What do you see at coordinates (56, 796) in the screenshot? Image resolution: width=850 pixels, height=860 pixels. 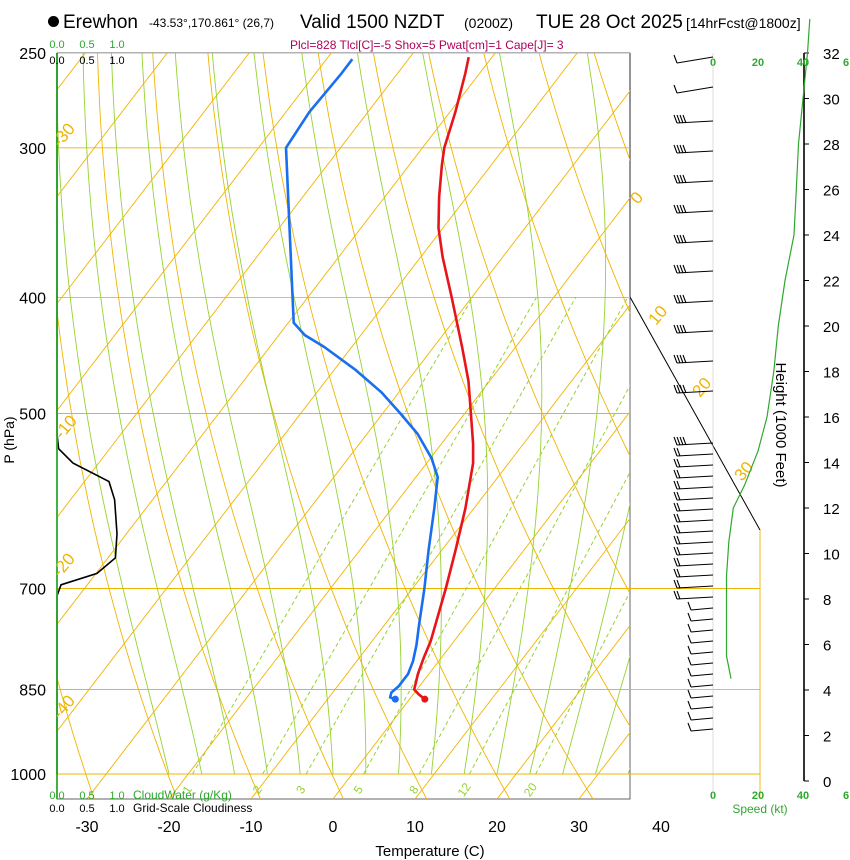 I see `cloudwater-tick-bottom: 0.0` at bounding box center [56, 796].